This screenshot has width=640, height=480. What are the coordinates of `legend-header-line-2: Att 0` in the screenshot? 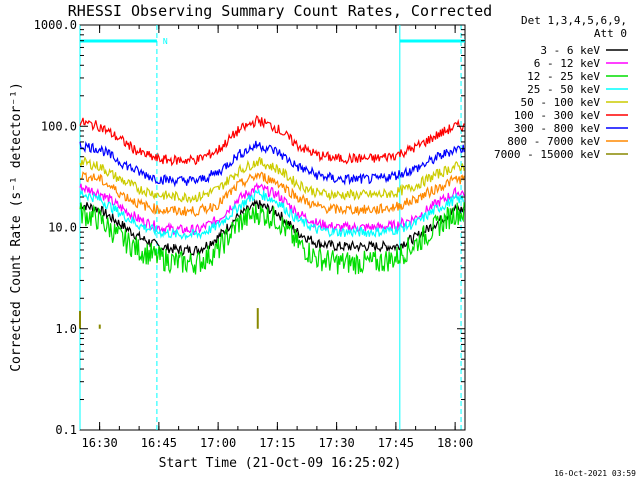 It's located at (610, 33).